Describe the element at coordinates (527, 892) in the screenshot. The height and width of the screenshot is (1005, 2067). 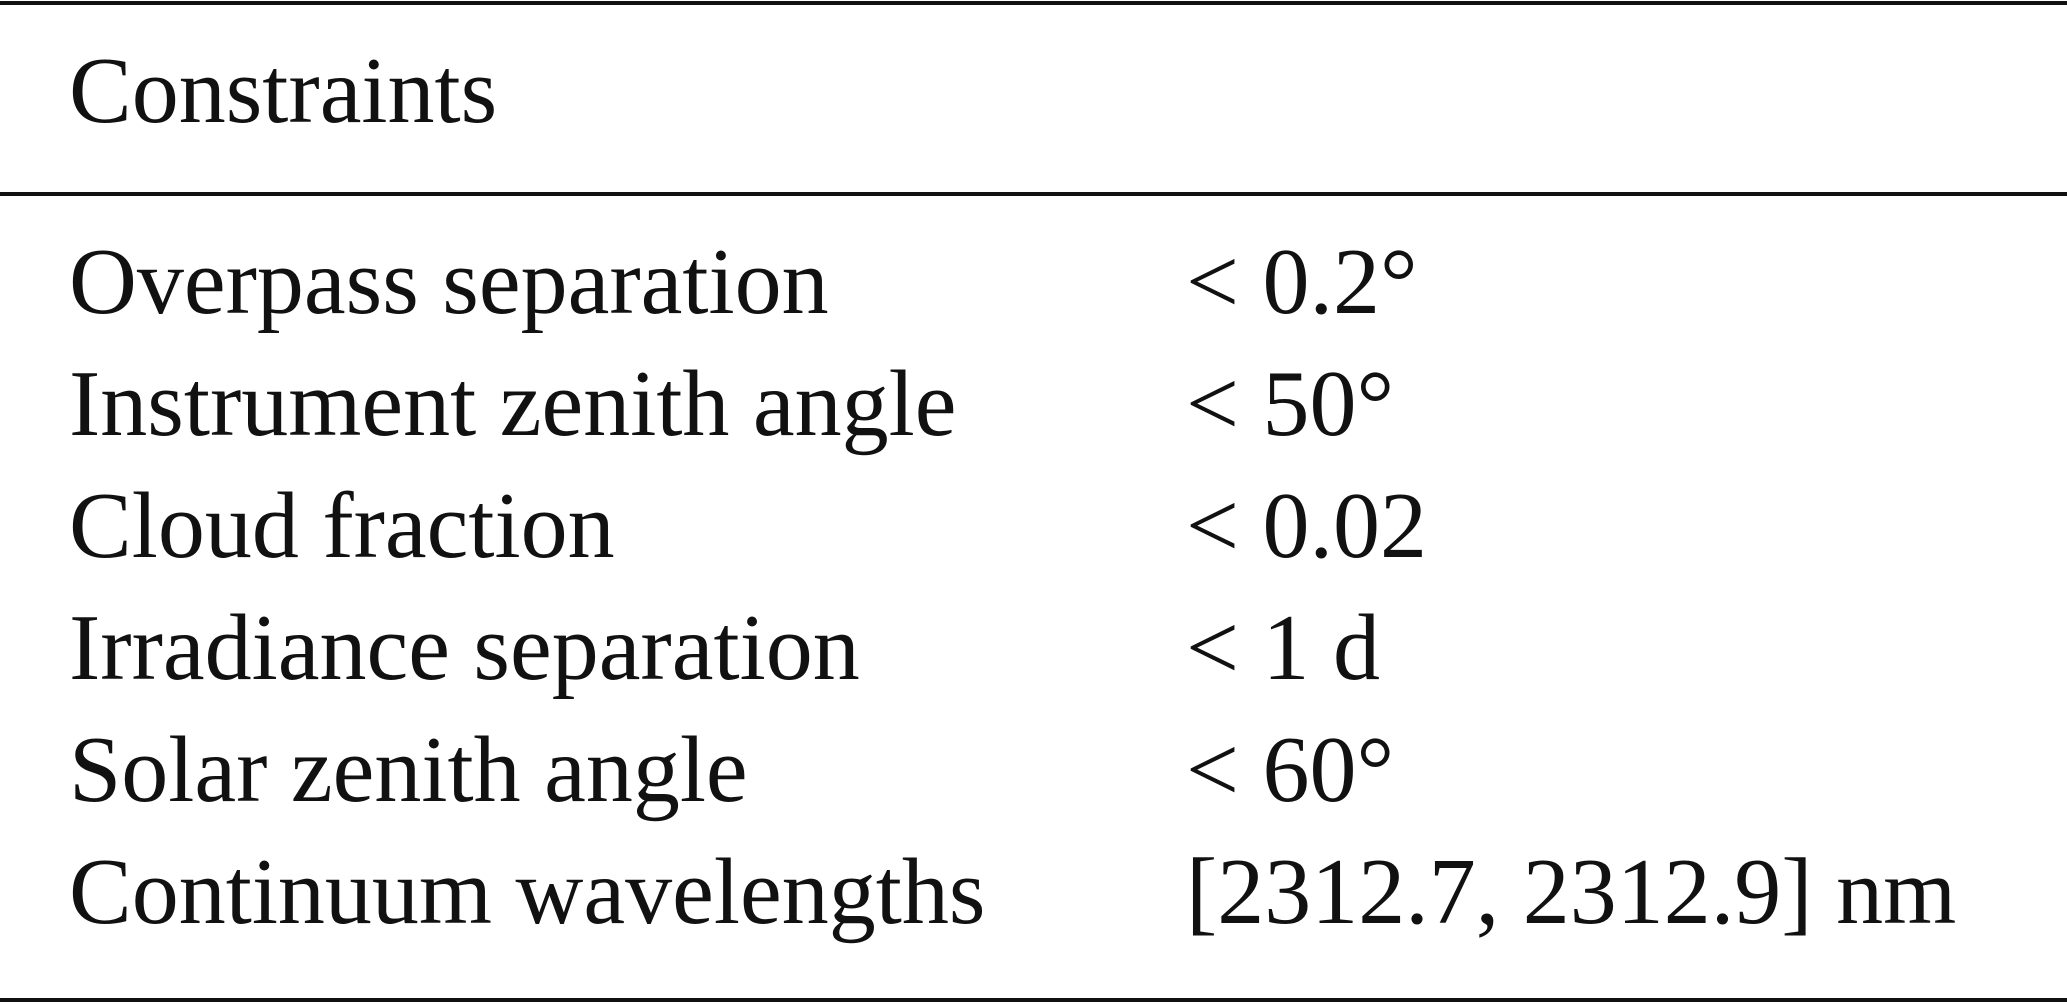
I see `constraint-name: Continuum wavelengths` at that location.